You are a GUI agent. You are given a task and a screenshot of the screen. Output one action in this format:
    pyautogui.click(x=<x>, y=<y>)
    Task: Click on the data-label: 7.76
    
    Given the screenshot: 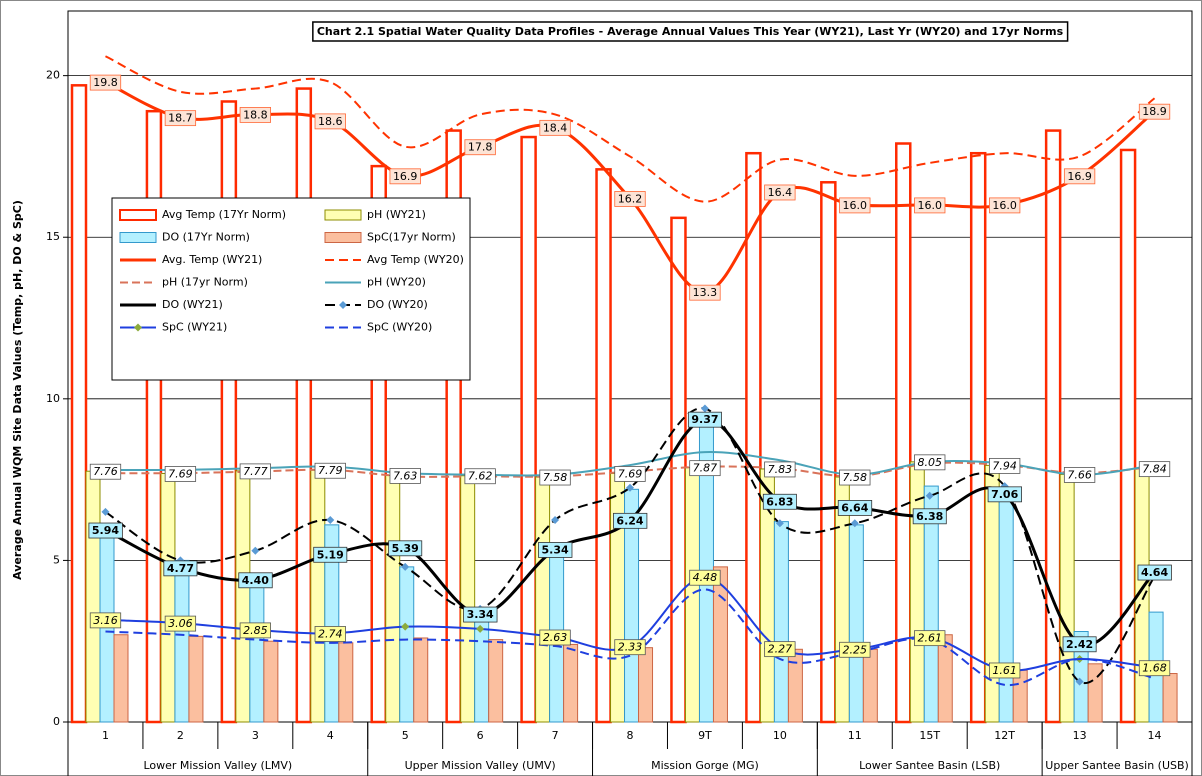 What is the action you would take?
    pyautogui.click(x=105, y=471)
    